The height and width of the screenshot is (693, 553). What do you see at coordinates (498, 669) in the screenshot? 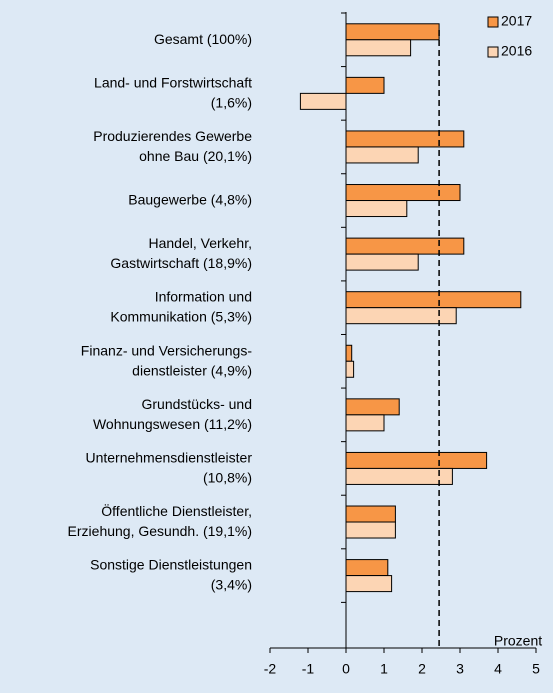
I see `x-tick-label: 4` at bounding box center [498, 669].